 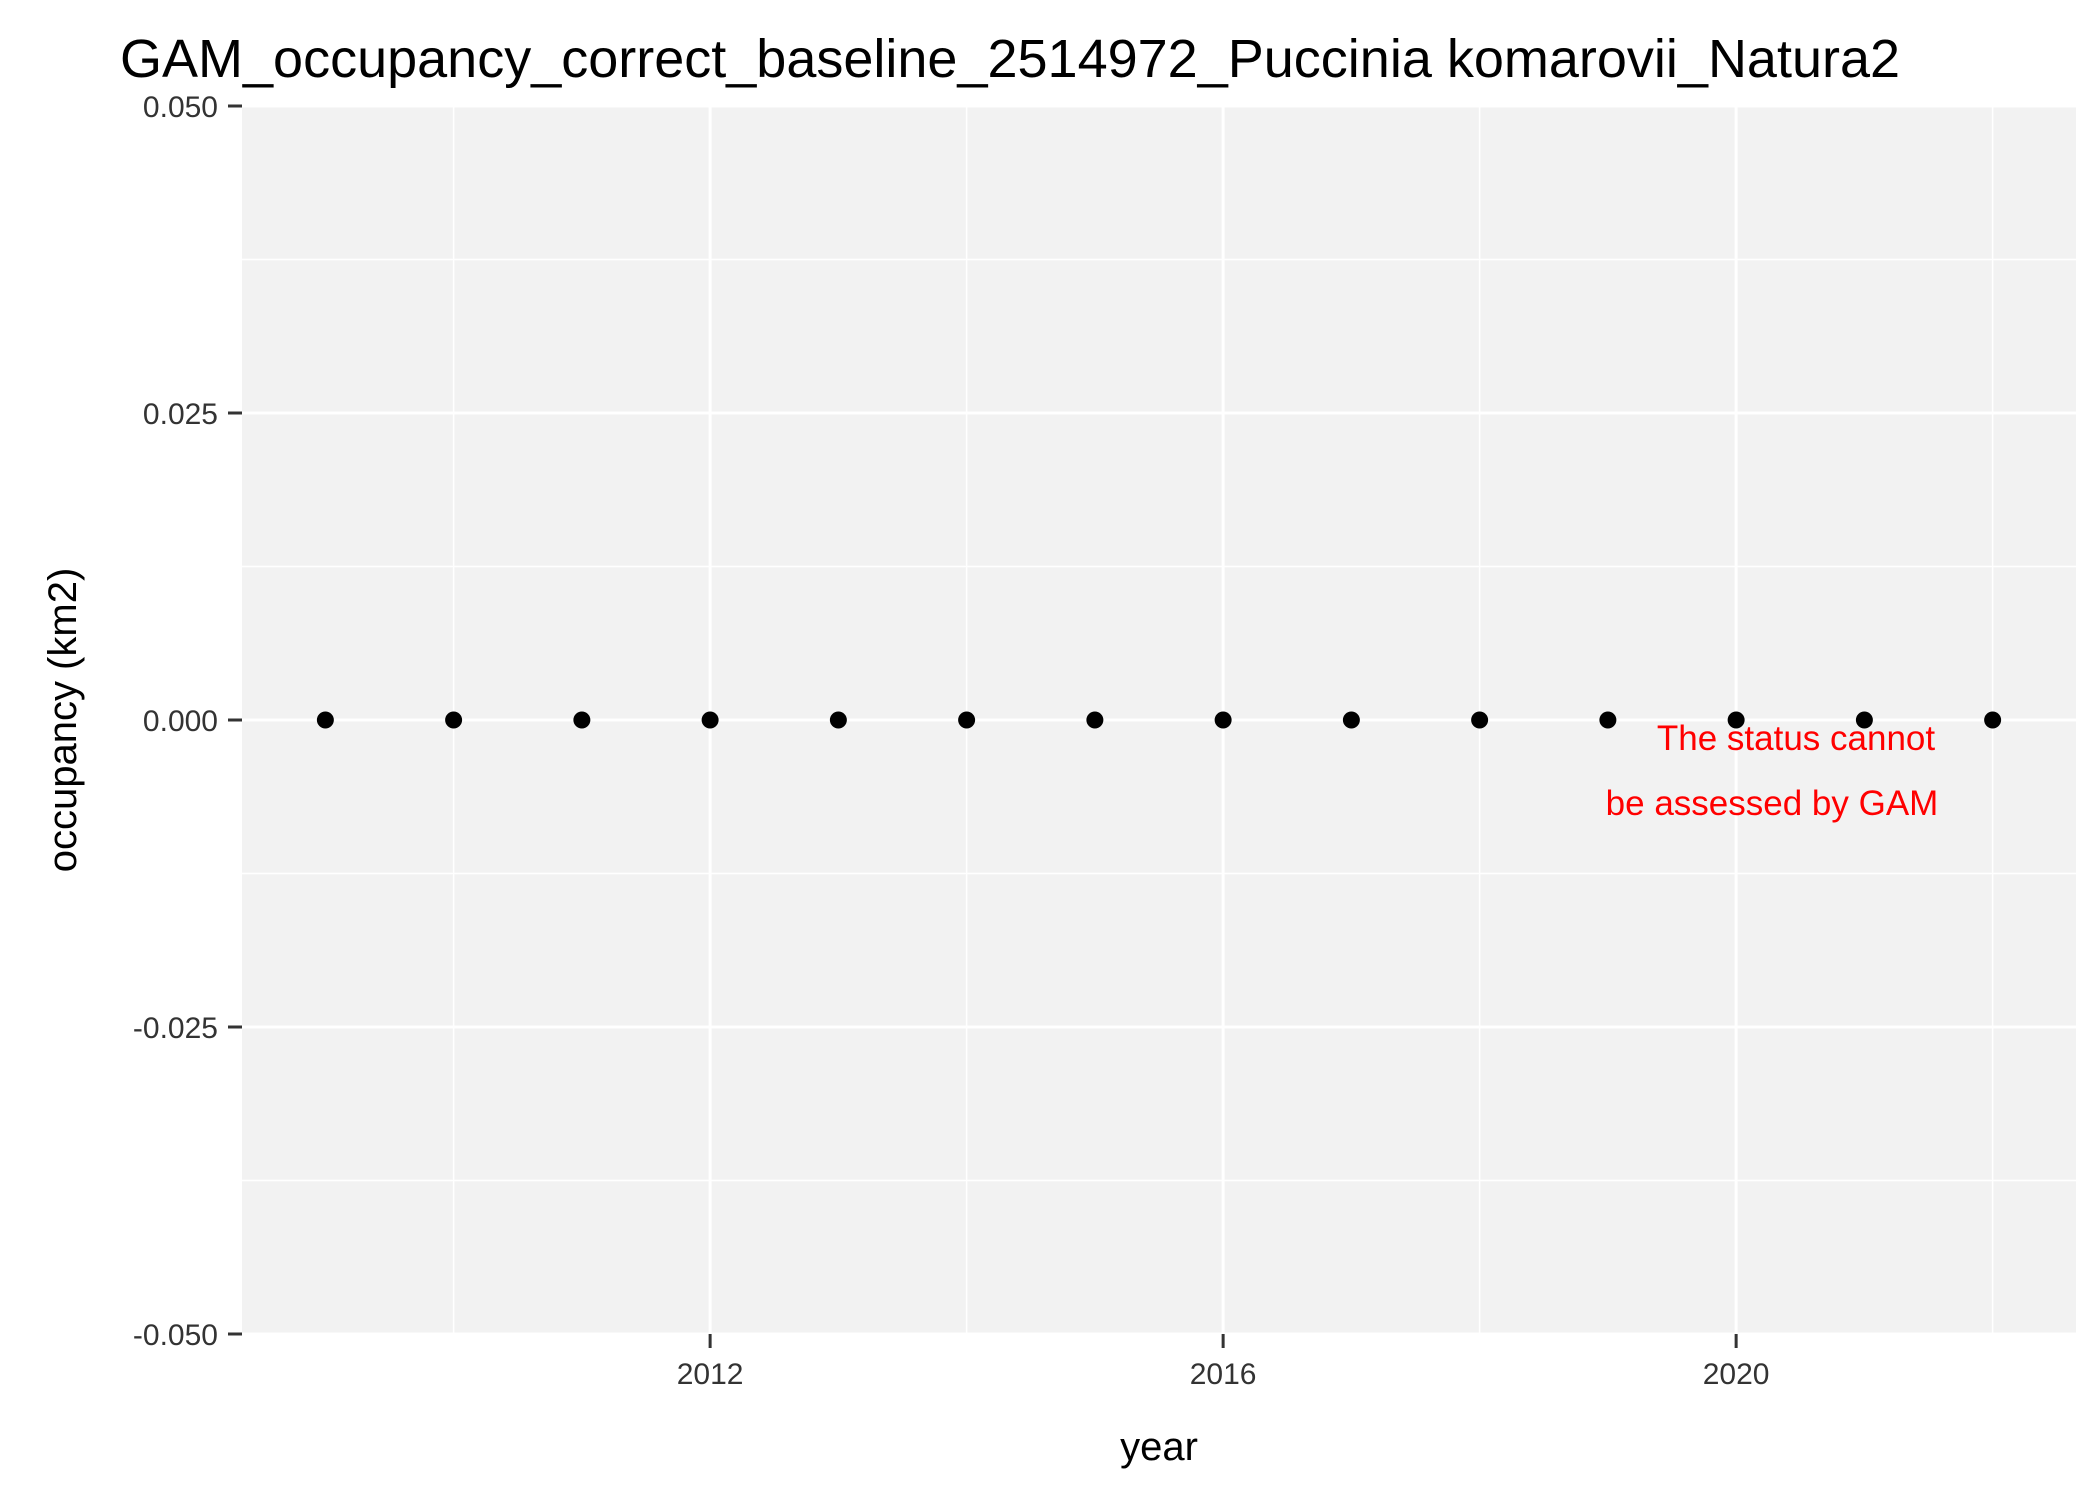 I want to click on y-tick-label: -0.050, so click(x=175, y=1335).